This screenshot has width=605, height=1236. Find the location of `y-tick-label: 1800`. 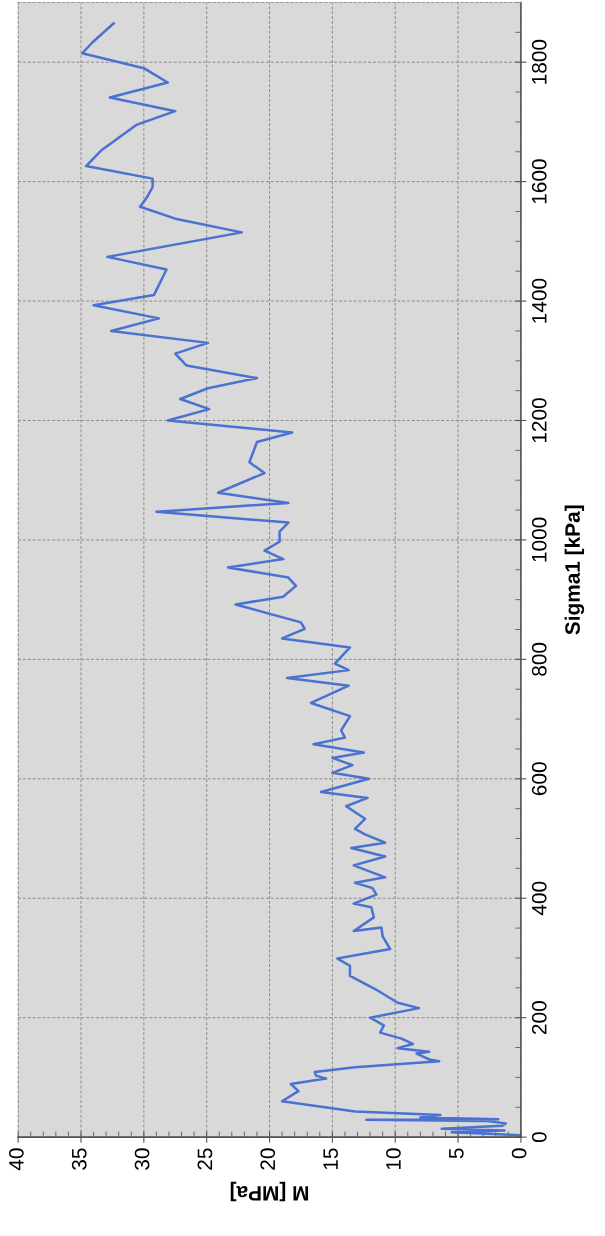

y-tick-label: 1800 is located at coordinates (539, 61).